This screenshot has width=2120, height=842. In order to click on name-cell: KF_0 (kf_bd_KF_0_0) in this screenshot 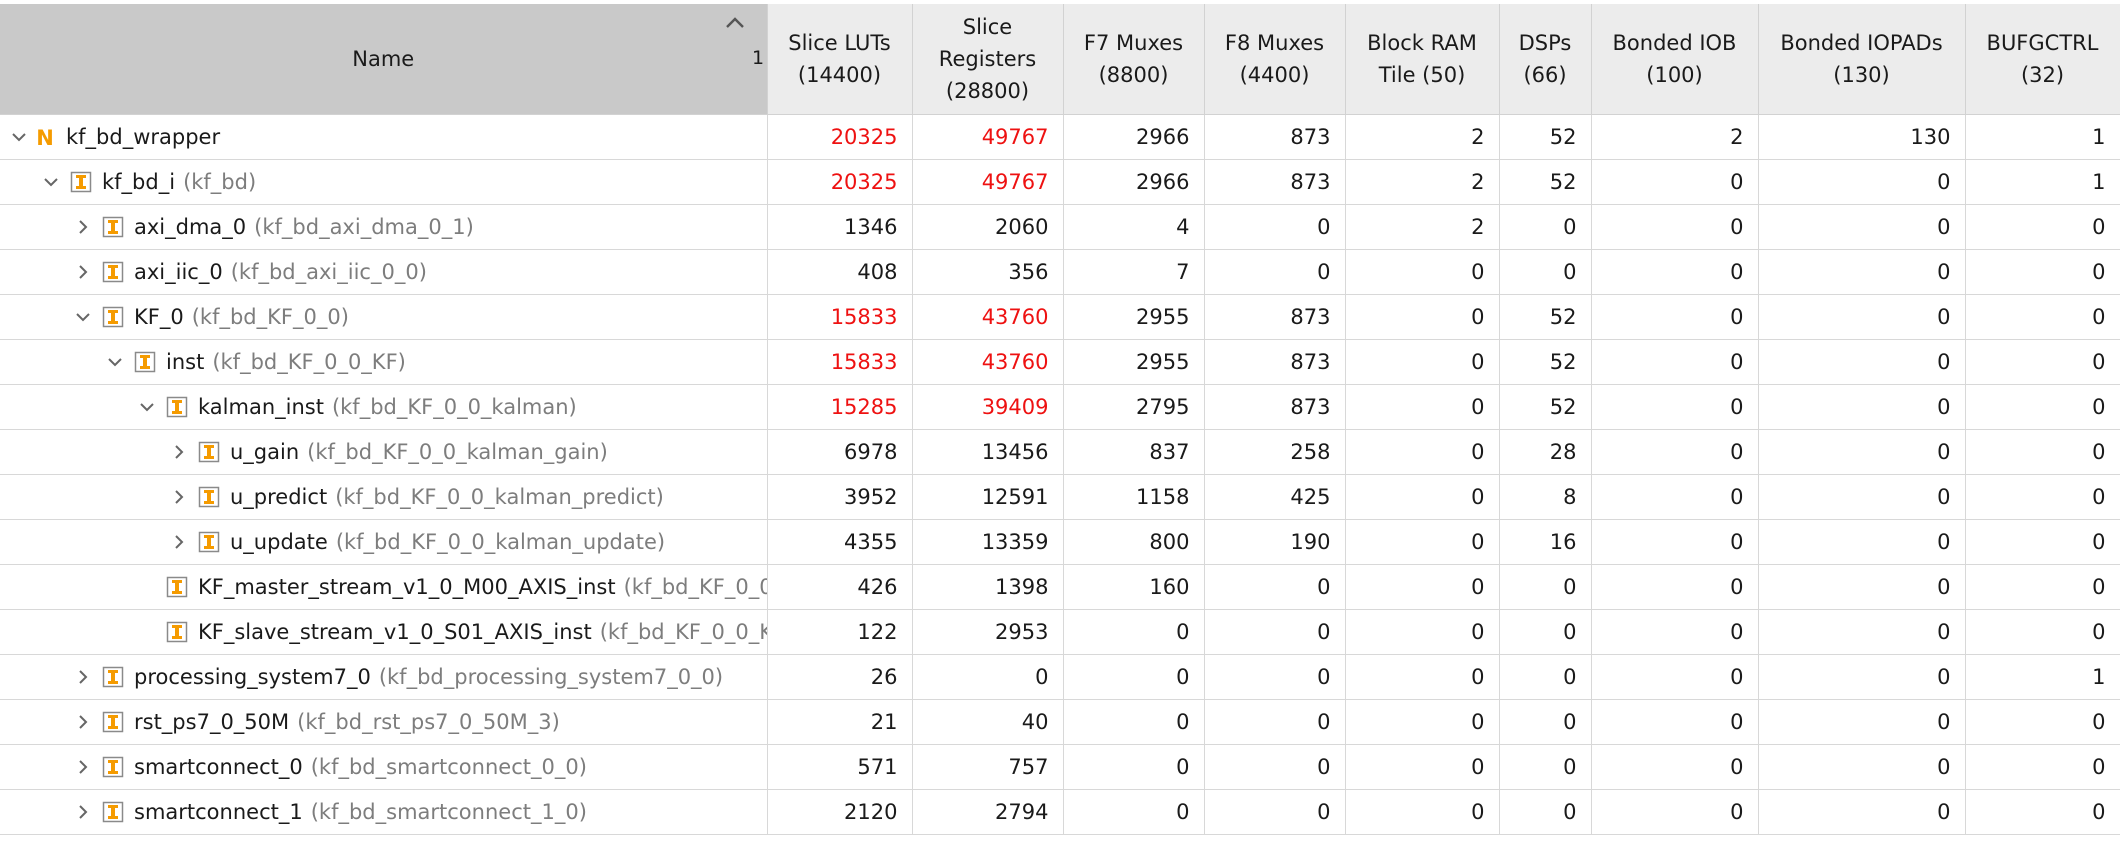, I will do `click(384, 317)`.